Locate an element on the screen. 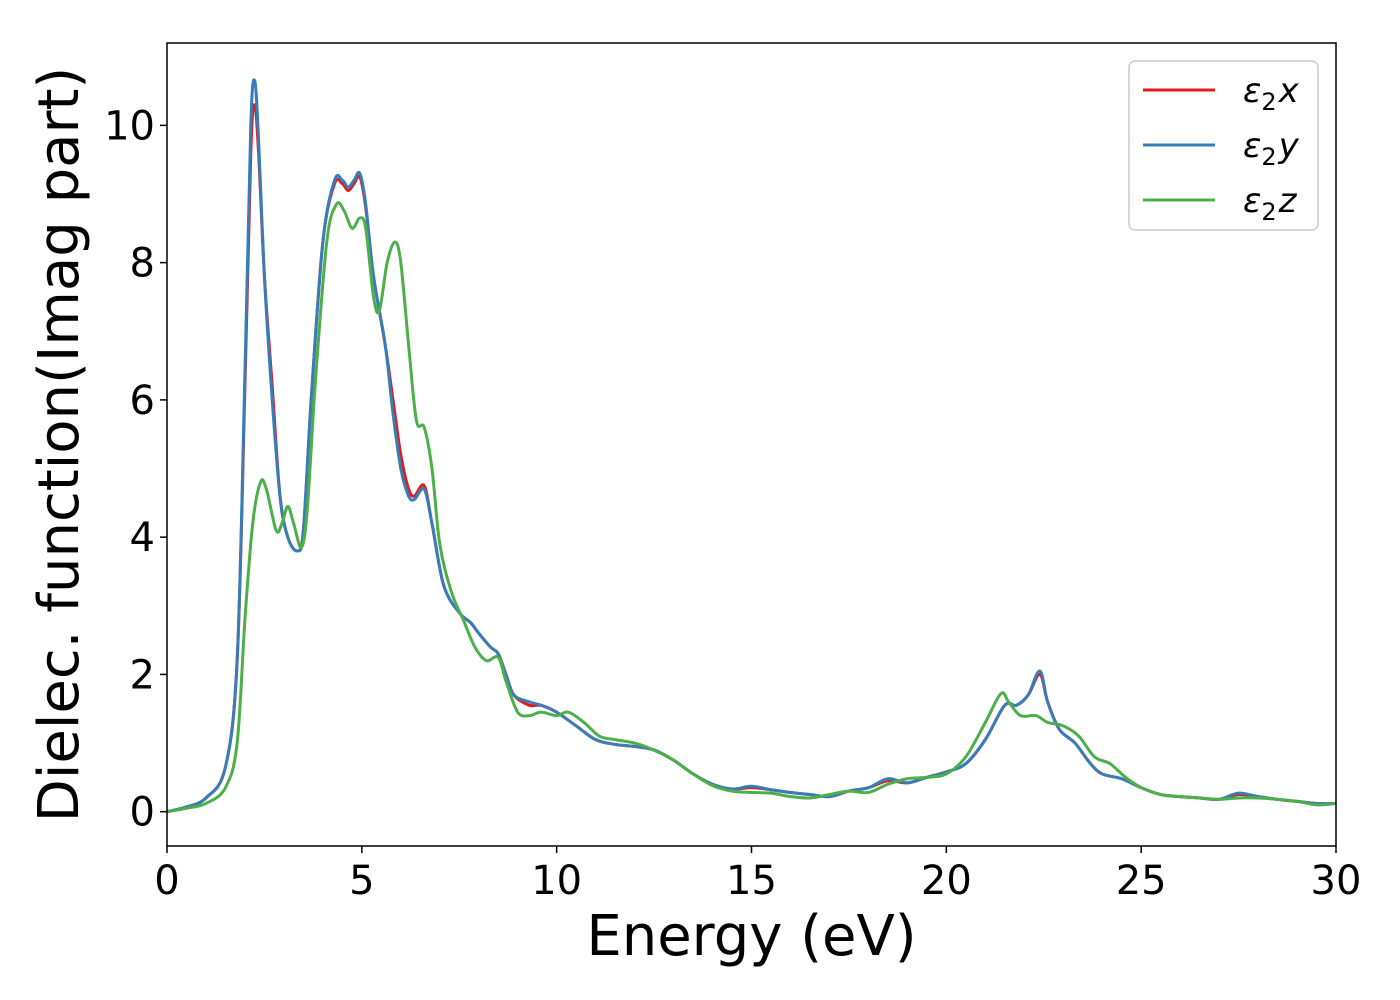 The width and height of the screenshot is (1400, 1000). x-tick-label: 25 is located at coordinates (1141, 881).